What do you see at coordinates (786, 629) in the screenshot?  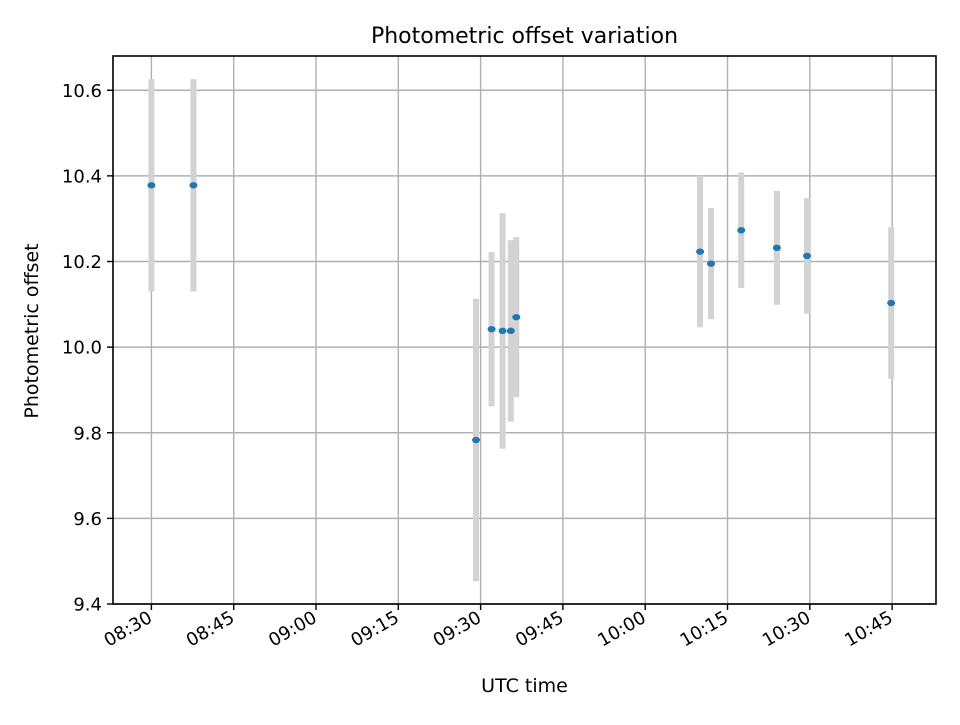 I see `x-tick-label: 10:30` at bounding box center [786, 629].